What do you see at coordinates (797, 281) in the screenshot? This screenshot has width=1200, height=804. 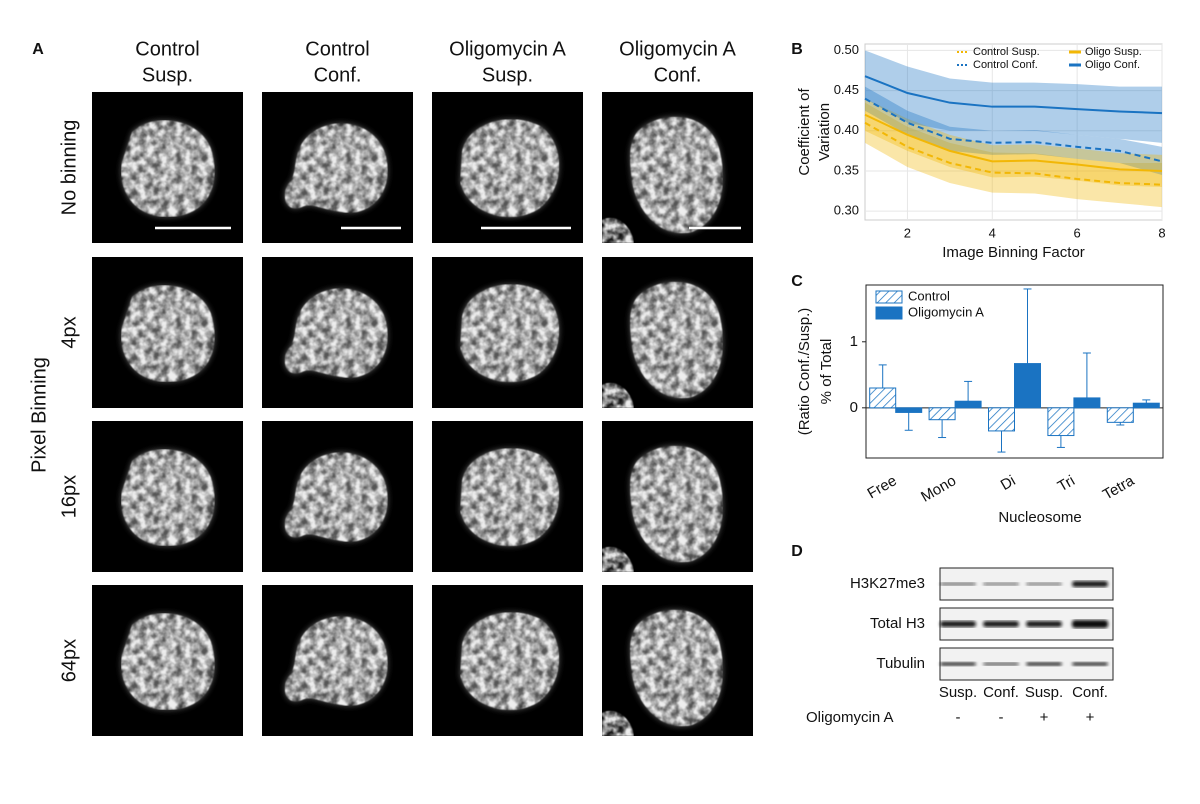 I see `panel-label: C` at bounding box center [797, 281].